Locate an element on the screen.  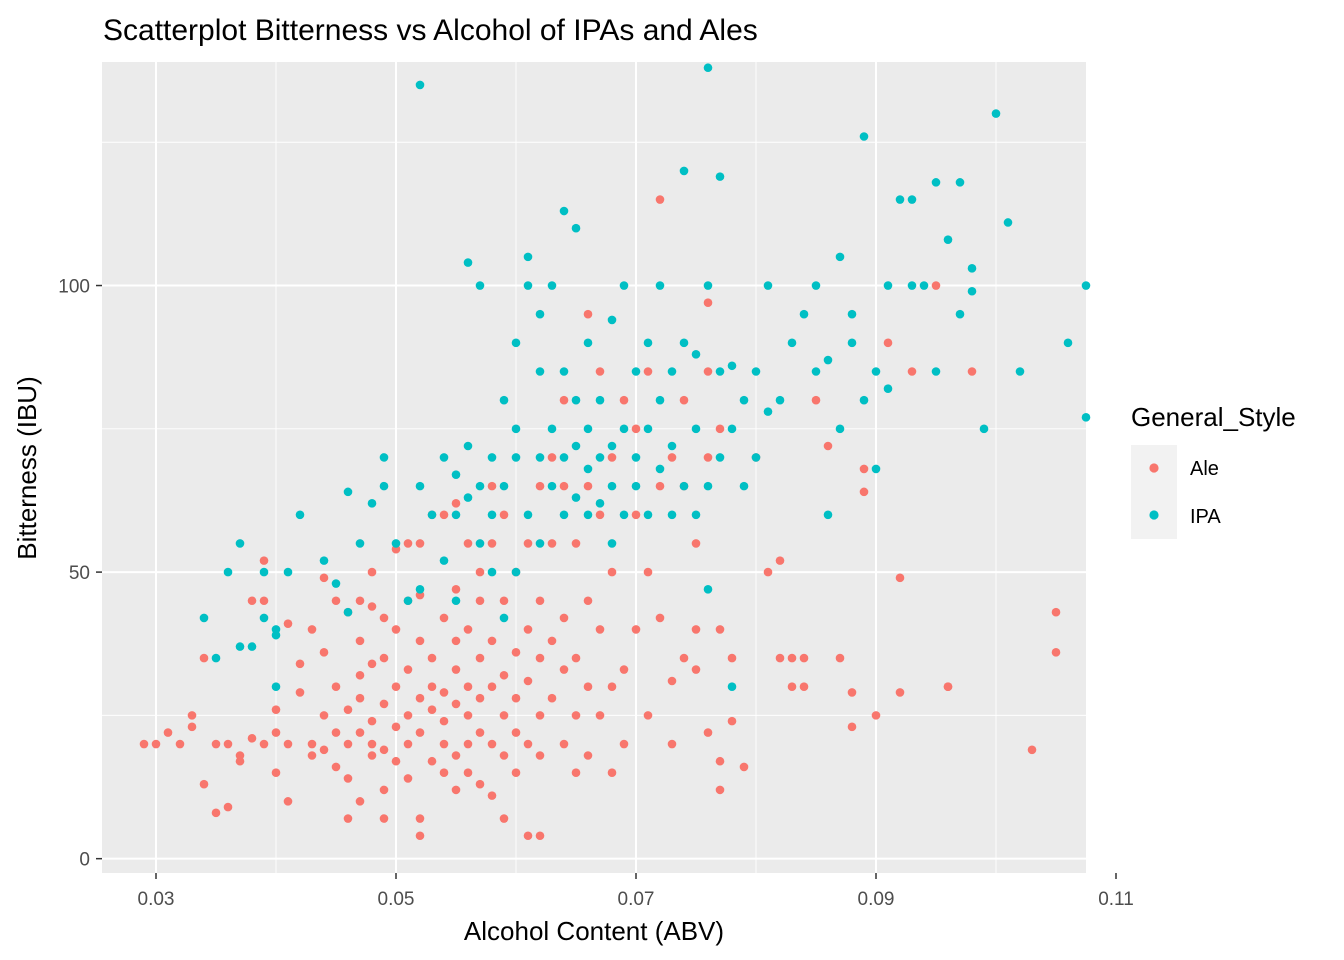
legend: General_Style Ale IPA is located at coordinates (1213, 470).